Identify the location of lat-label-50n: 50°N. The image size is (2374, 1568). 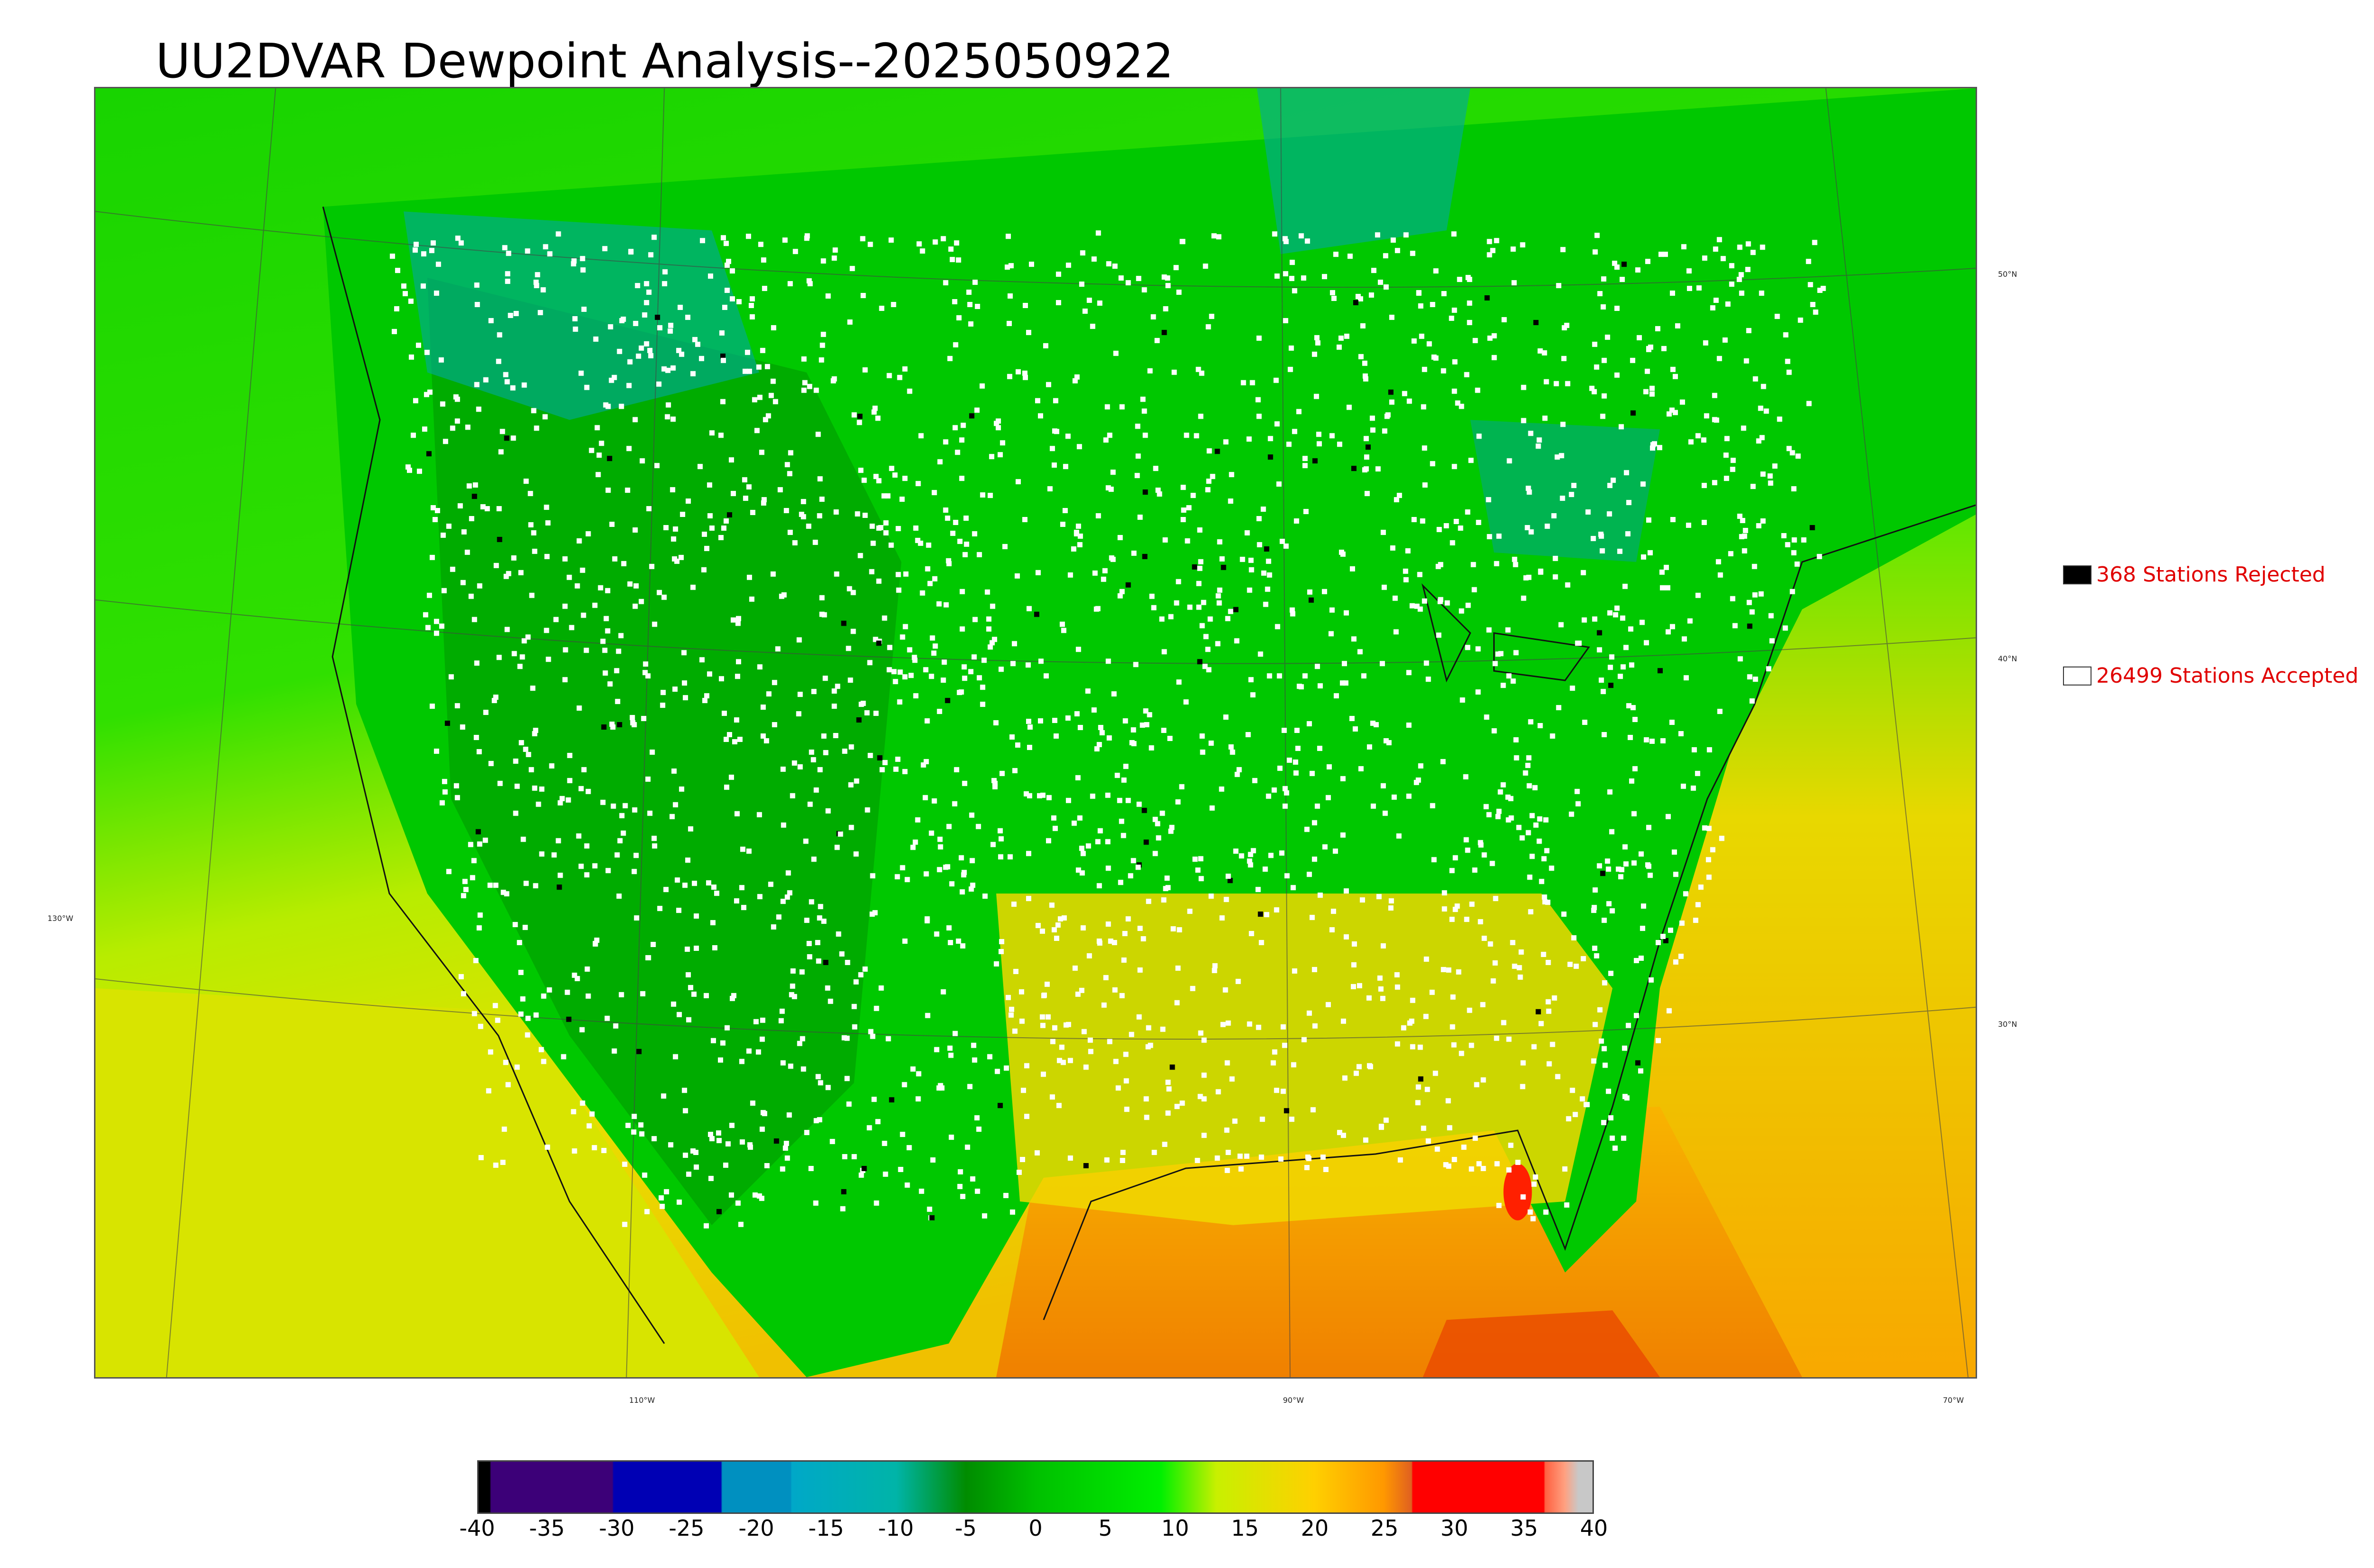
(2007, 274).